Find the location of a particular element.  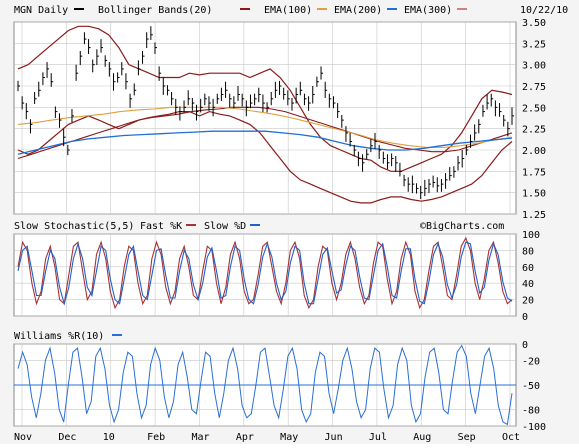

ema100-legend-label: EMA(100) is located at coordinates (288, 10).